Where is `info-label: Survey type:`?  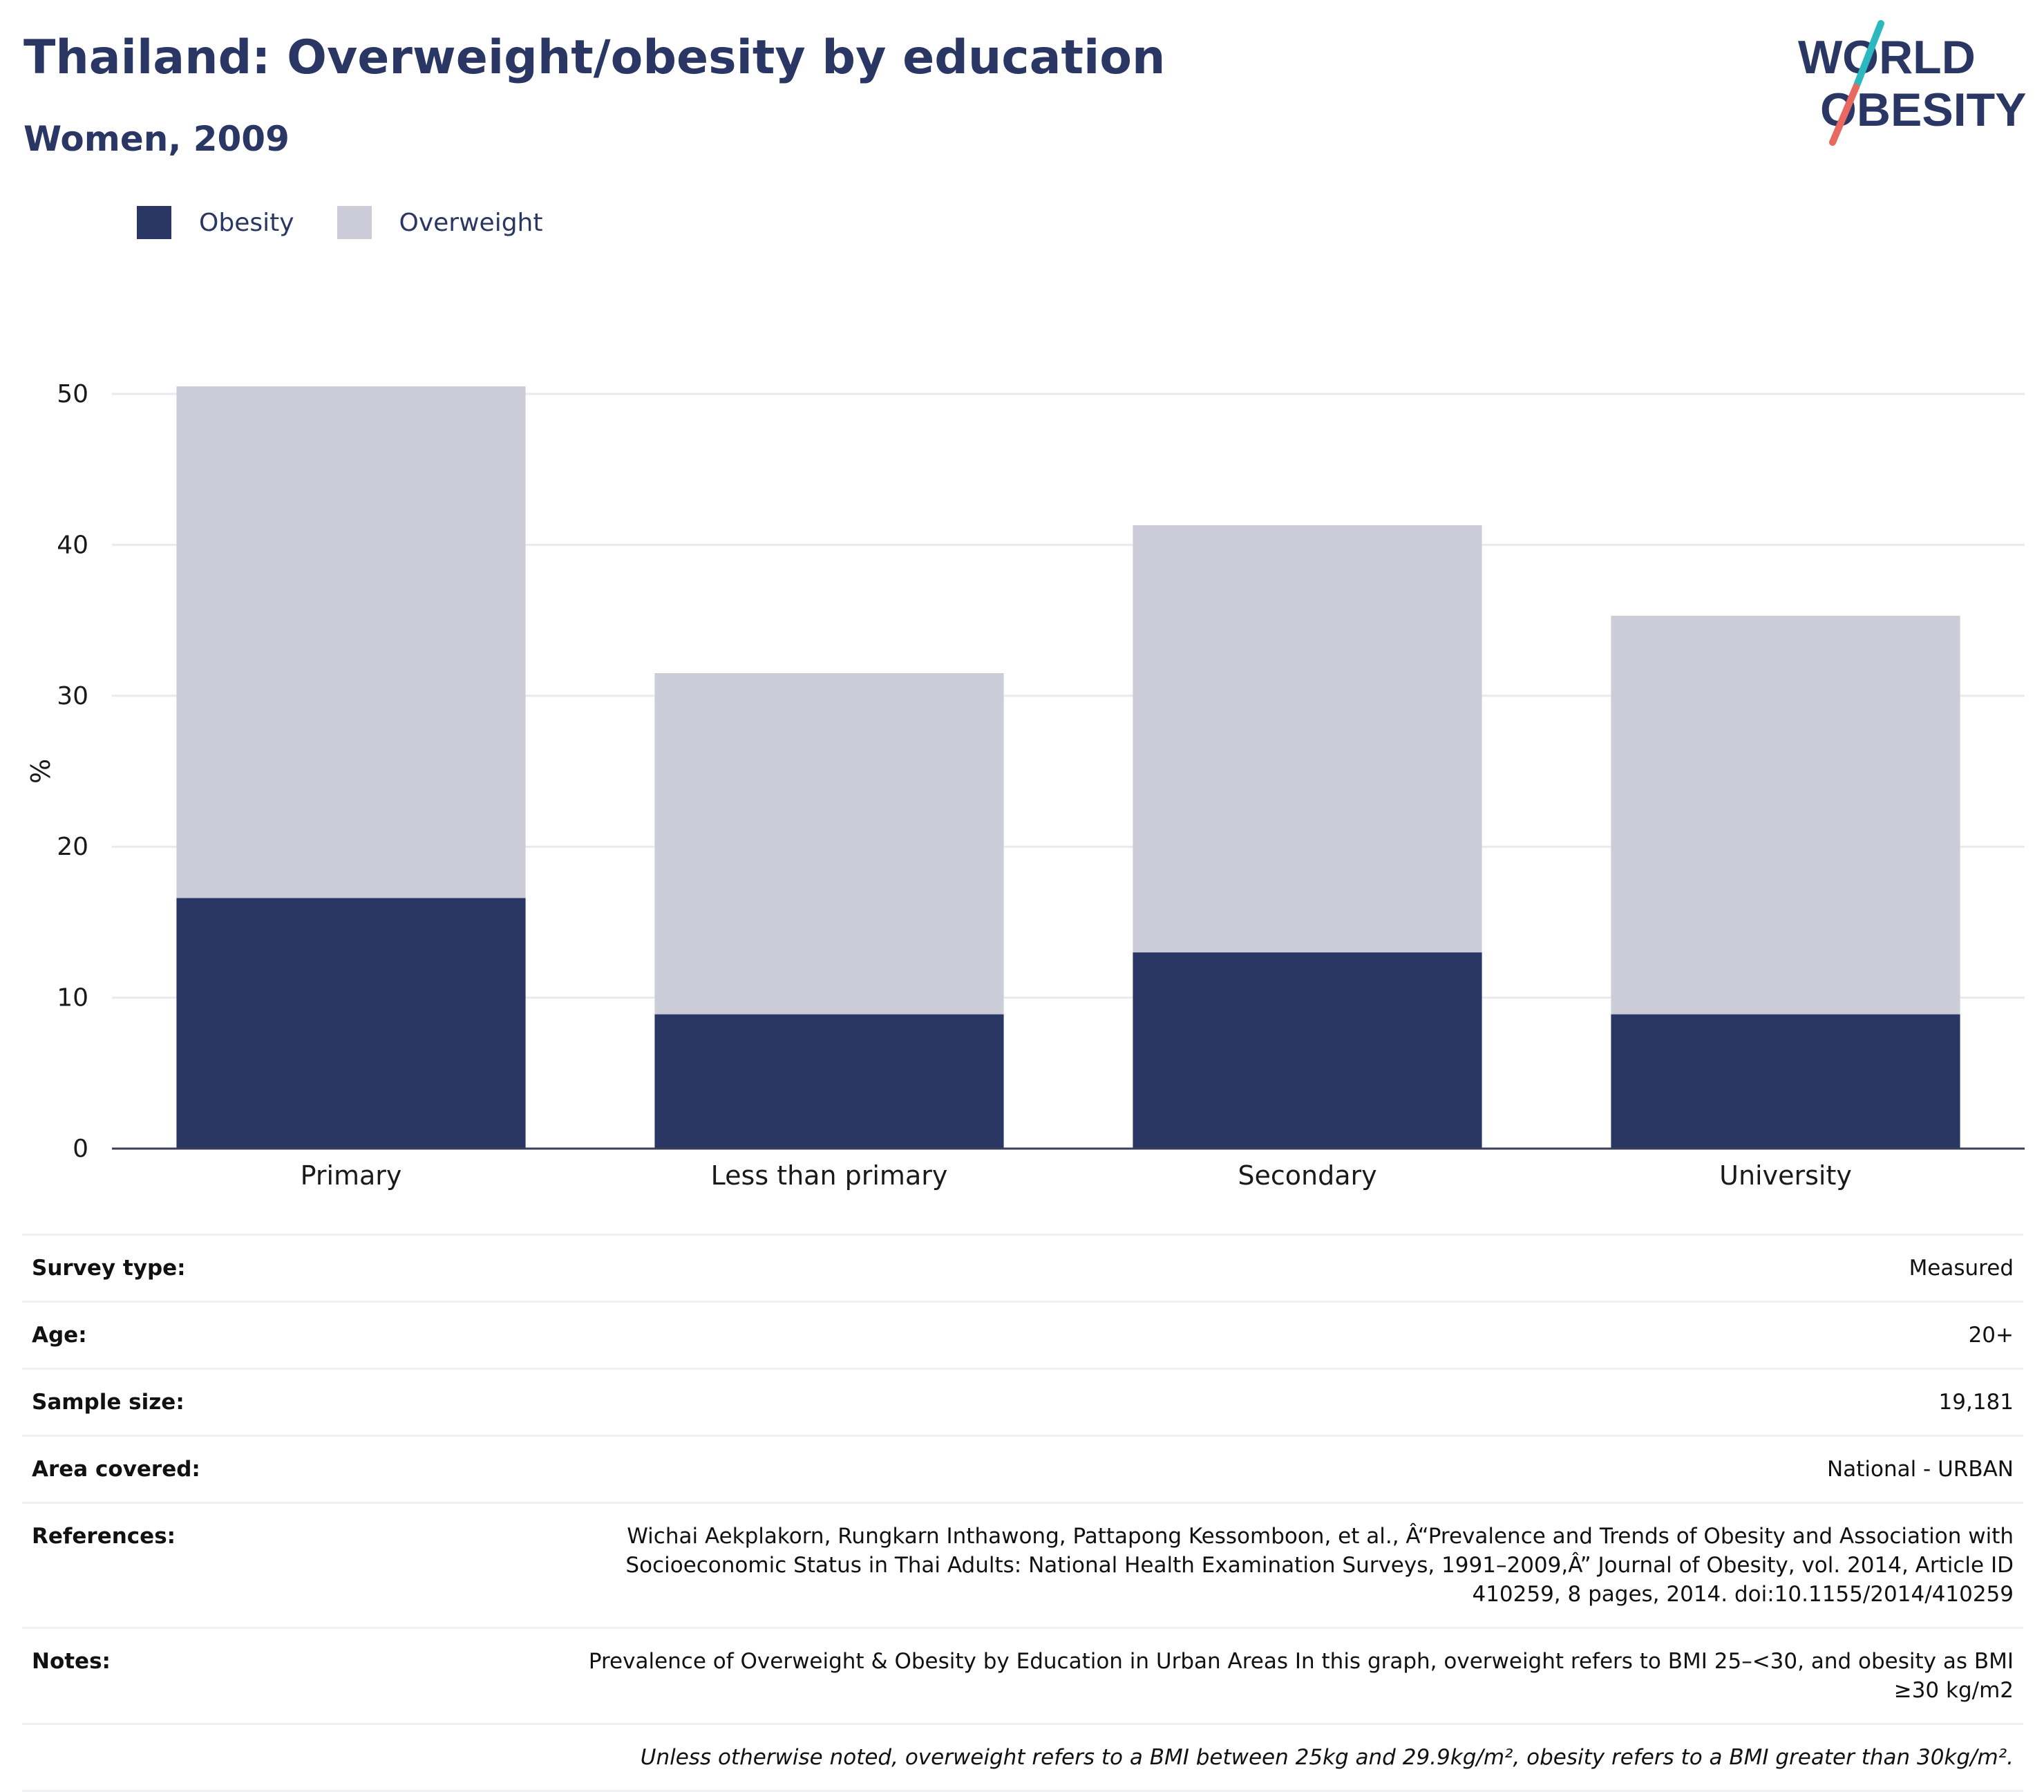
info-label: Survey type: is located at coordinates (109, 1269).